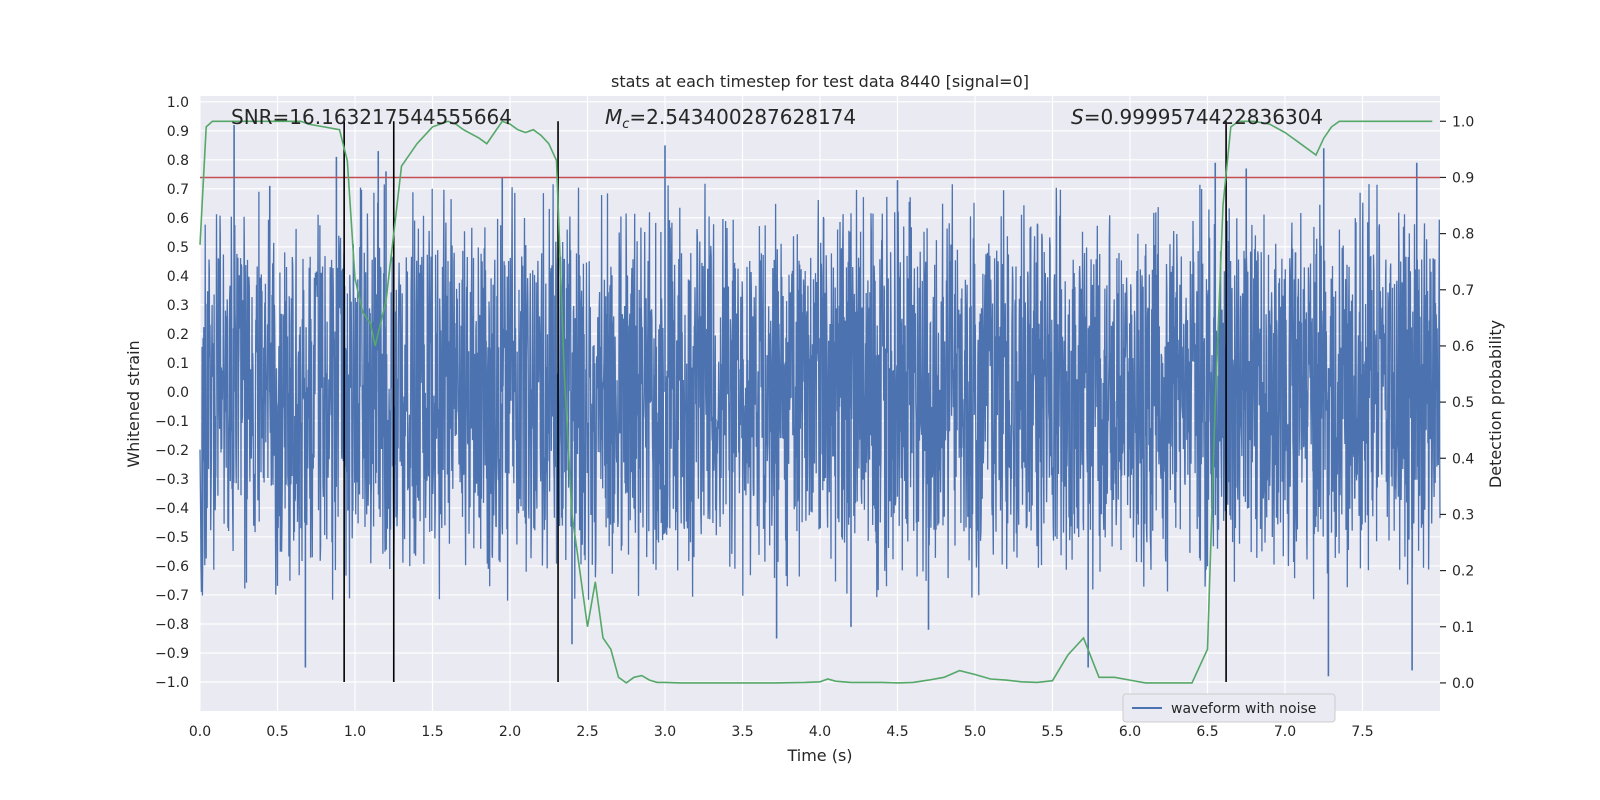  I want to click on significance-annotation: S=0.9999574422836304, so click(1197, 117).